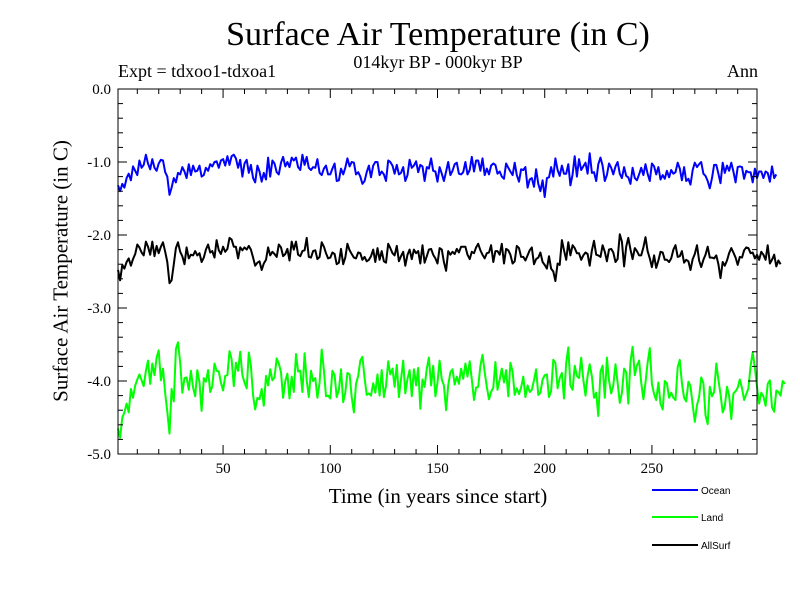 Image resolution: width=800 pixels, height=600 pixels. What do you see at coordinates (99, 309) in the screenshot?
I see `y-tick-label: -3.0` at bounding box center [99, 309].